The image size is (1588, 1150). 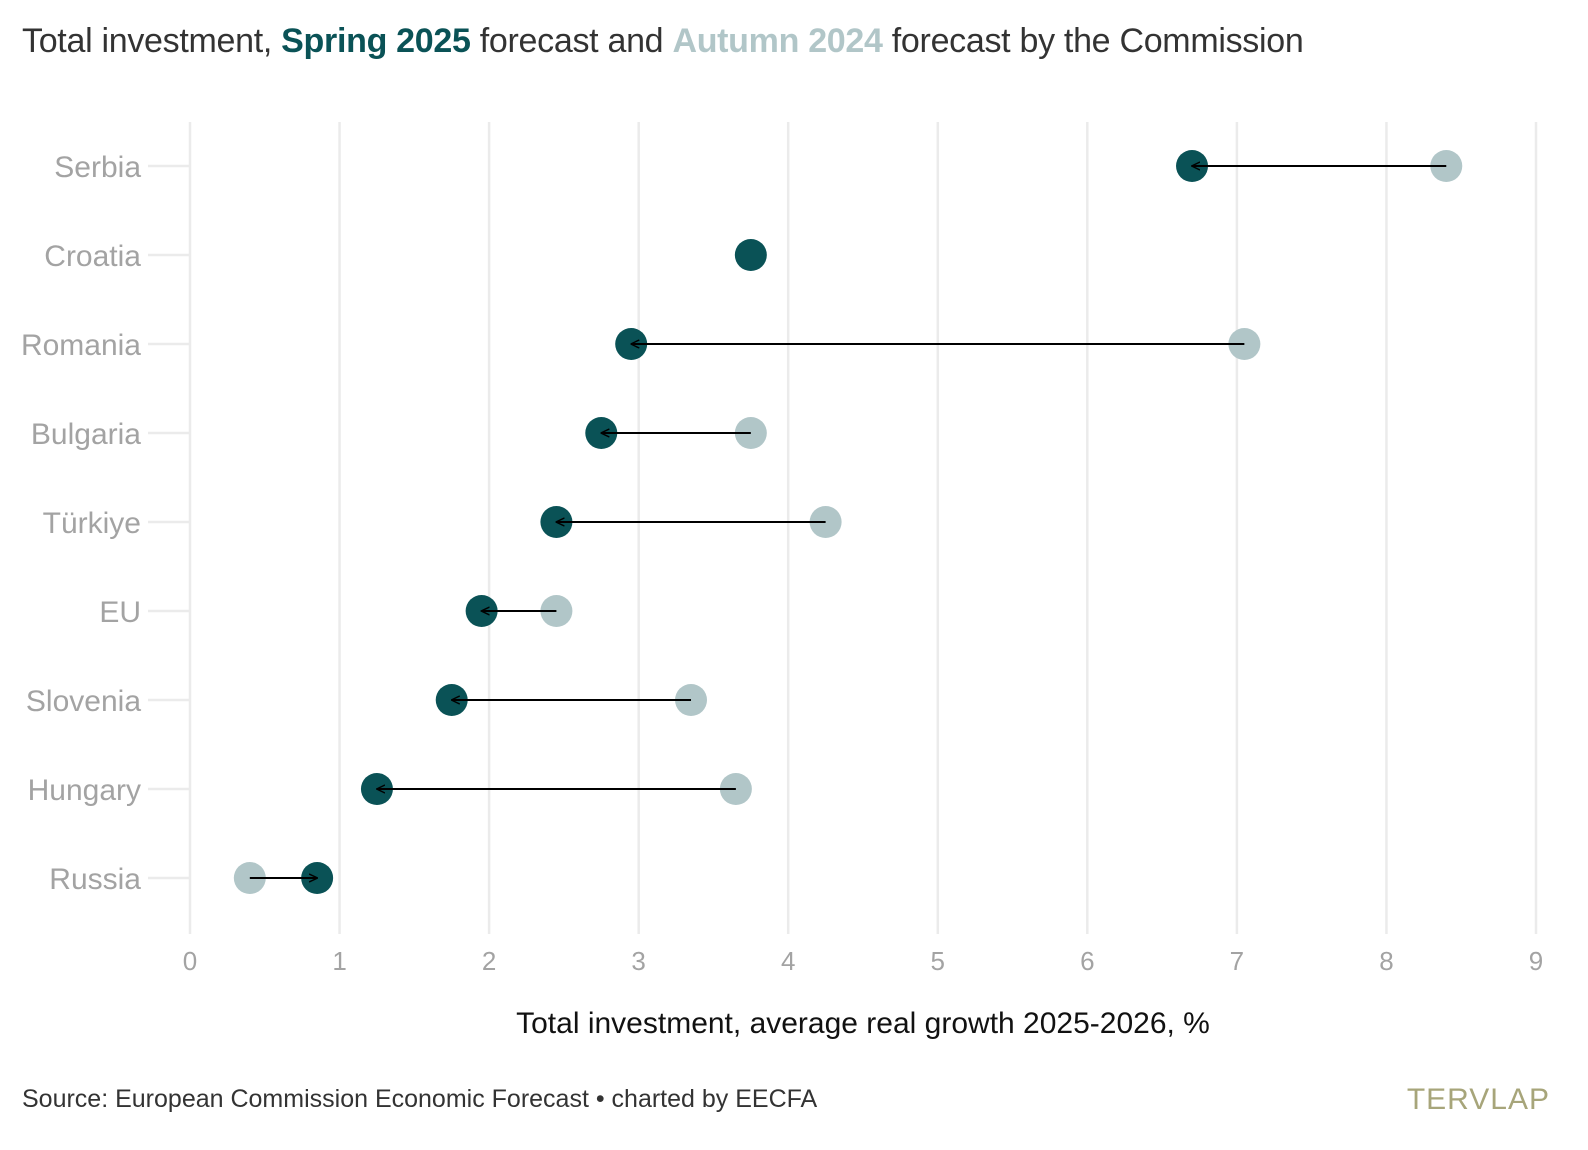 I want to click on autumn-2024-point, so click(x=249, y=878).